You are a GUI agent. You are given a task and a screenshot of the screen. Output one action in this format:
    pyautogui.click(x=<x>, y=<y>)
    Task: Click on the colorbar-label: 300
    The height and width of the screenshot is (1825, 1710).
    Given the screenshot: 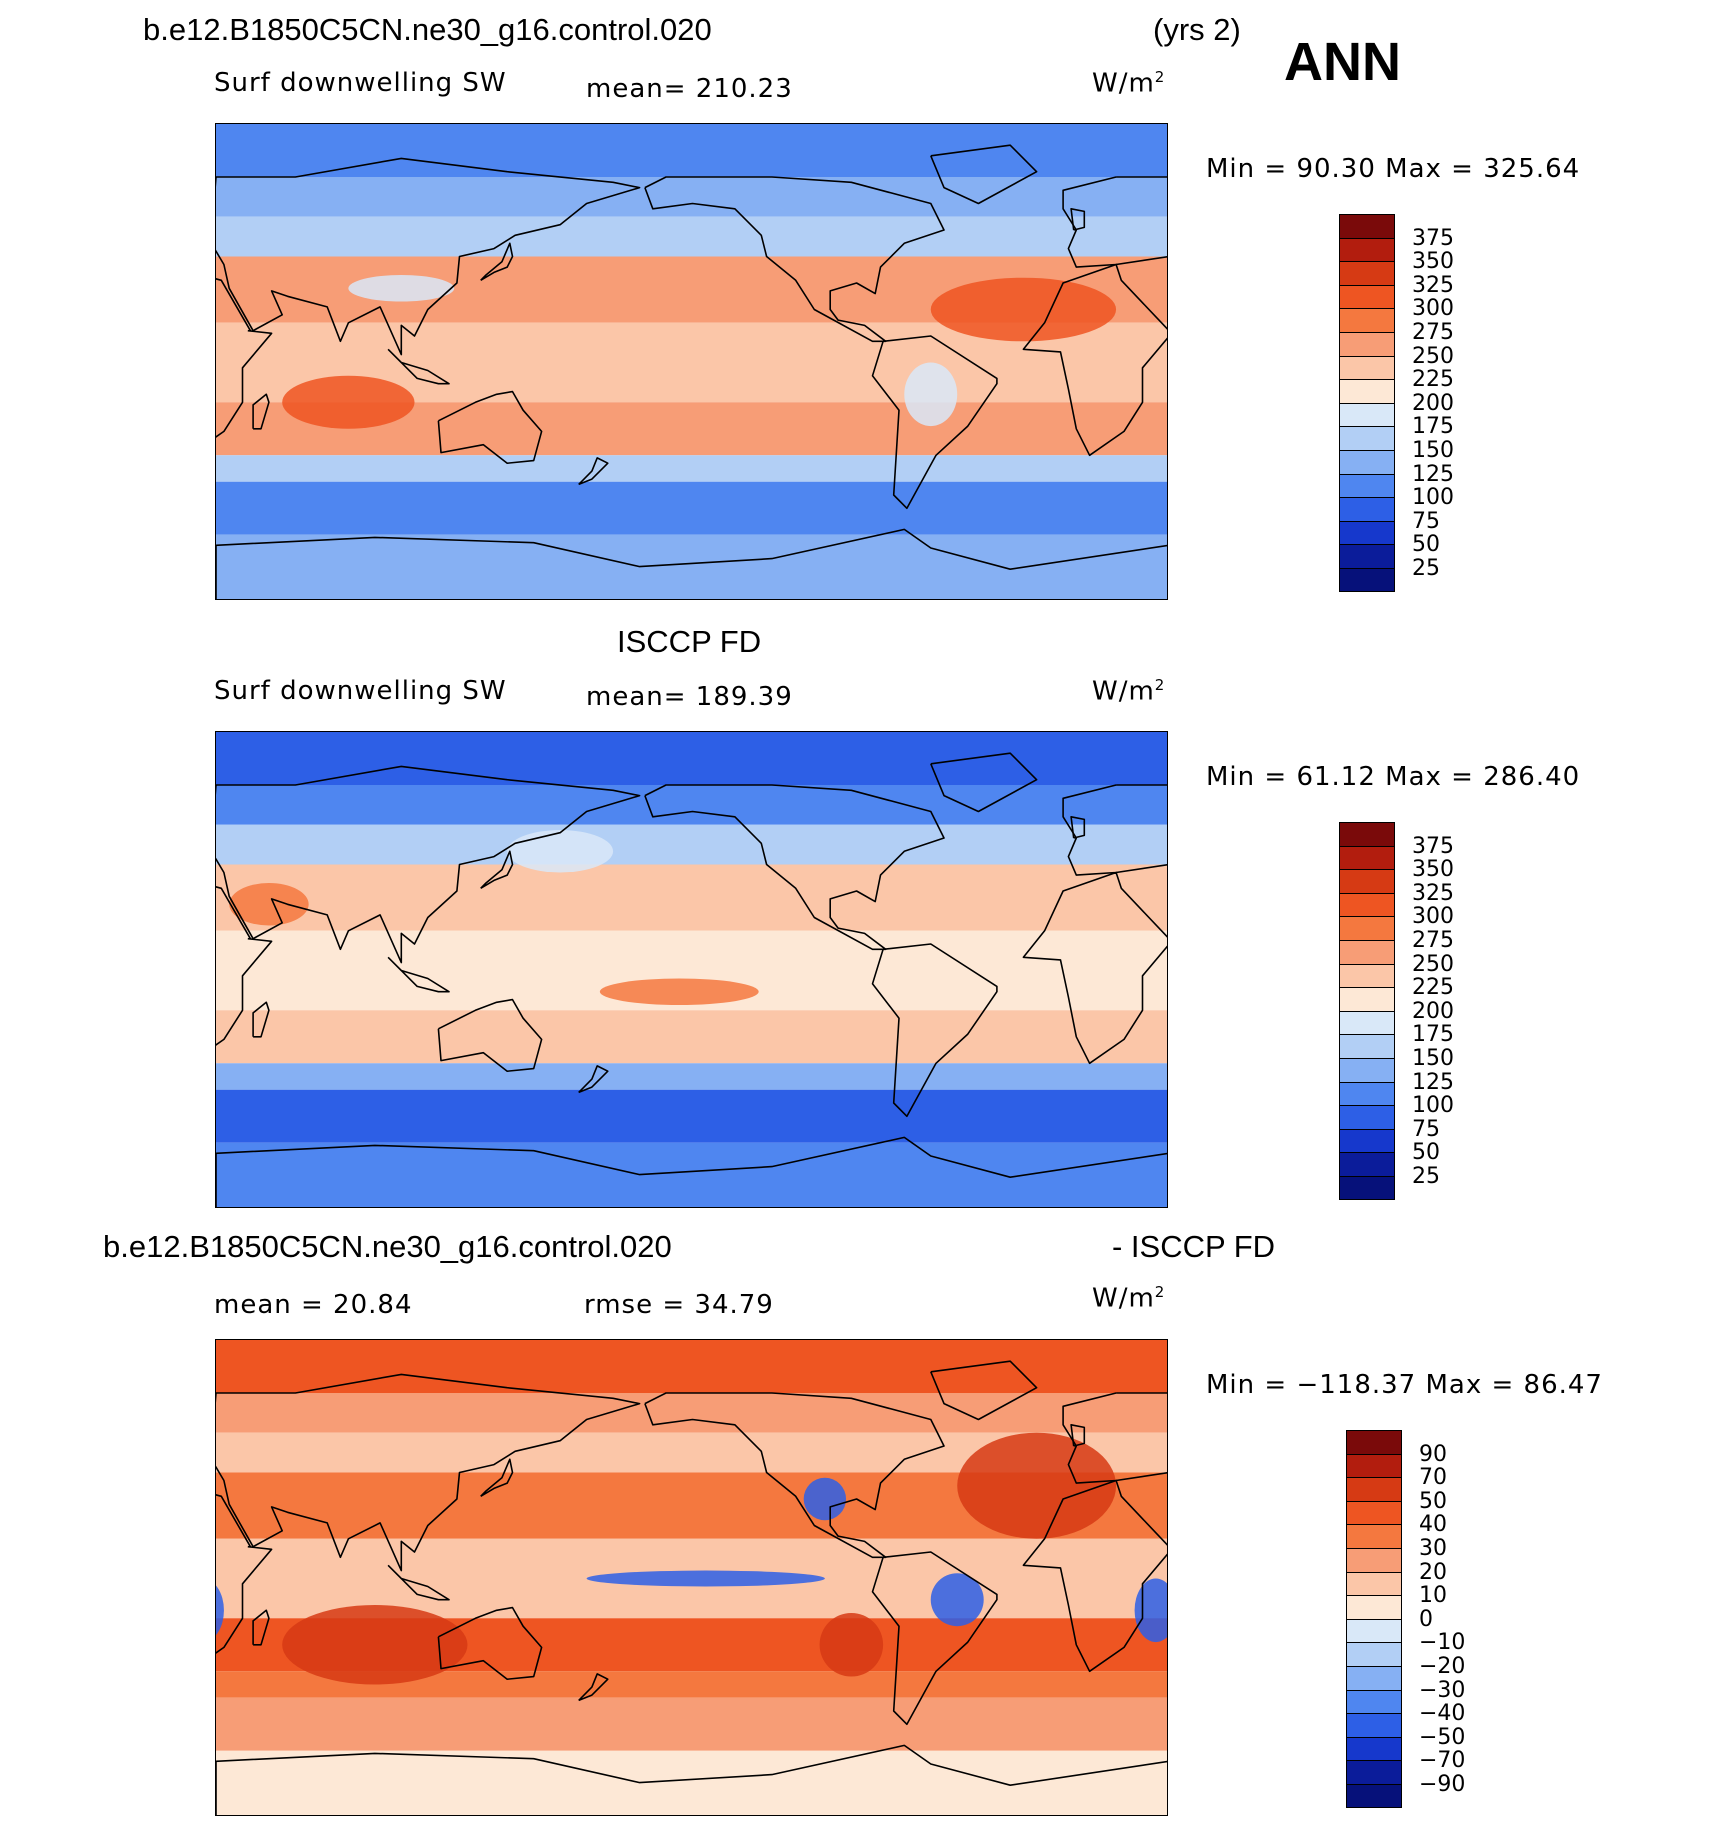 What is the action you would take?
    pyautogui.click(x=1433, y=917)
    